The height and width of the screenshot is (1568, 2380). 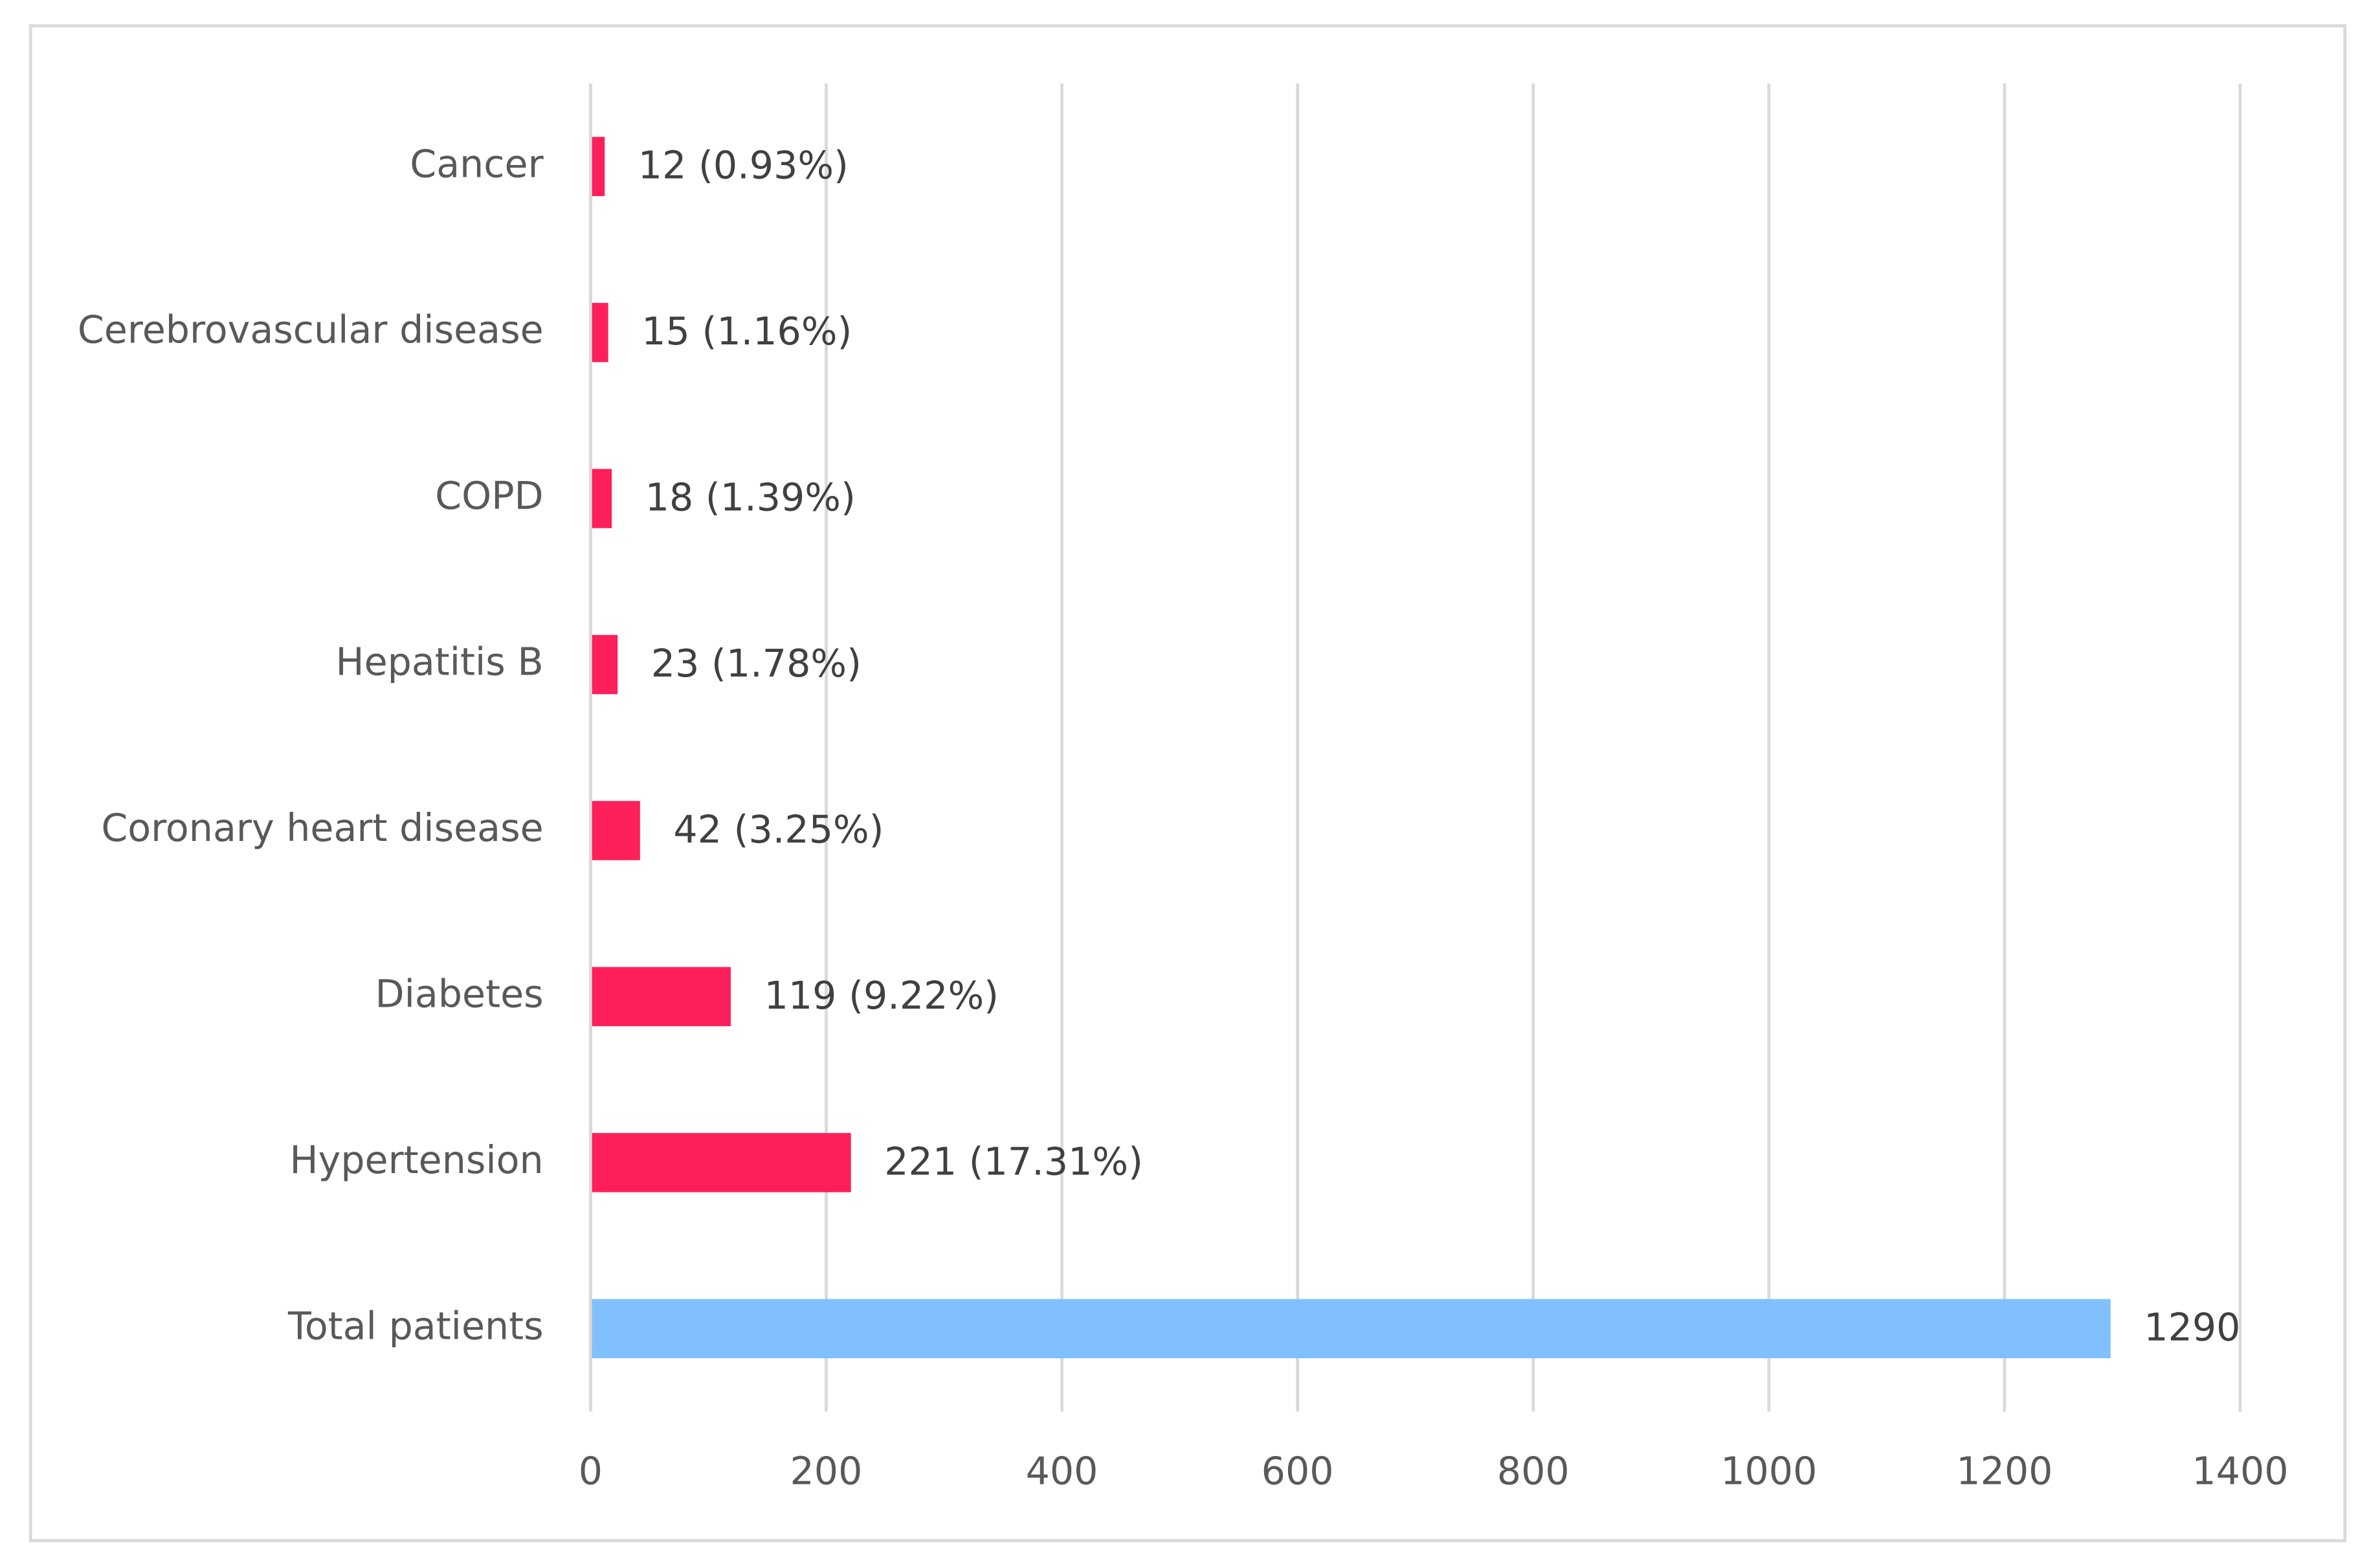 I want to click on x-tick-label: 800, so click(x=1533, y=1472).